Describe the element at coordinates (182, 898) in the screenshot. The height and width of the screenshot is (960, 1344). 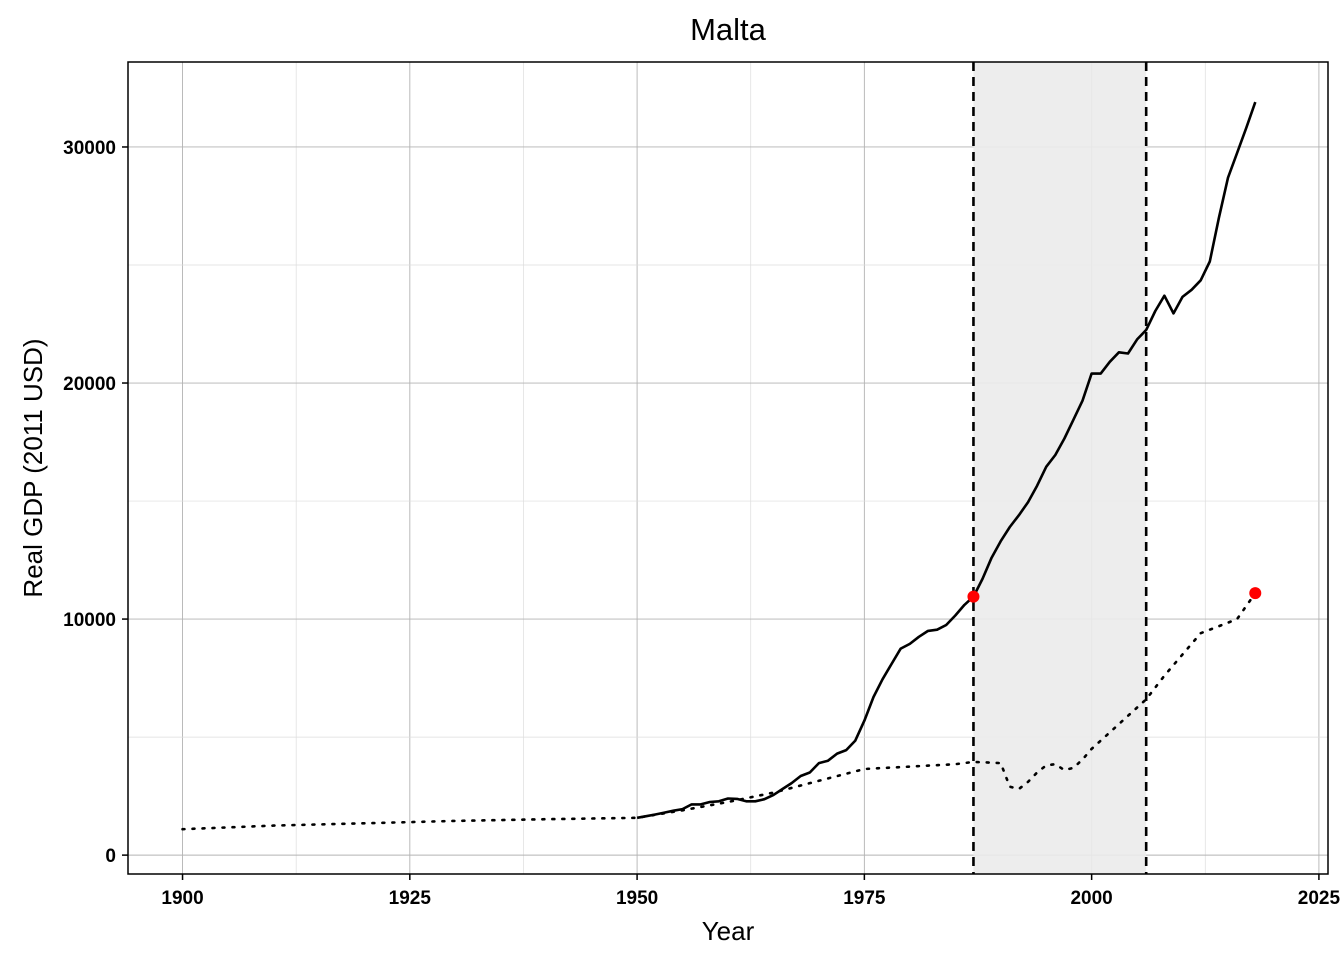
I see `x-tick-label: 1900` at that location.